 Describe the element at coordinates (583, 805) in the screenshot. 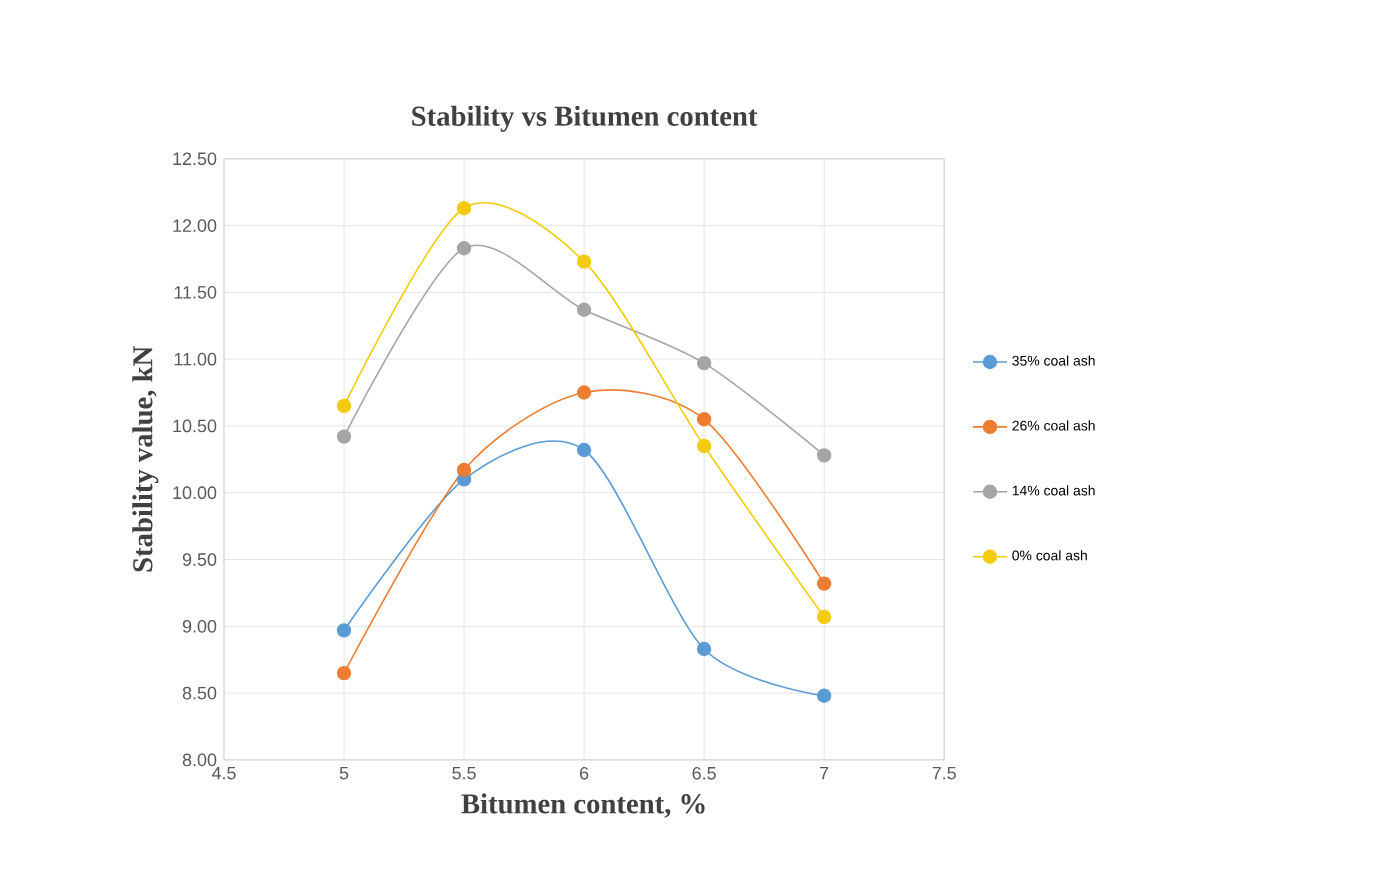

I see `x-axis-title: Bitumen content, %` at that location.